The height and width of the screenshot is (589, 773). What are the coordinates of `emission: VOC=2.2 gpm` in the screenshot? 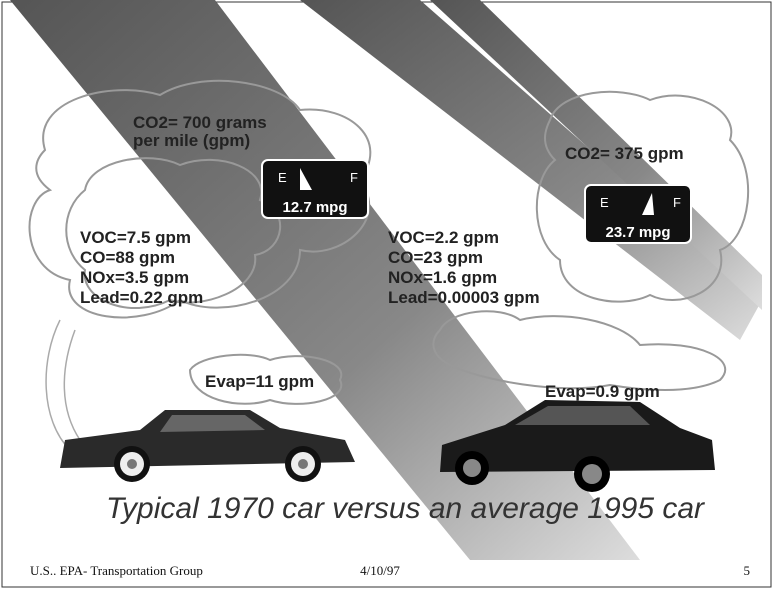 It's located at (443, 237).